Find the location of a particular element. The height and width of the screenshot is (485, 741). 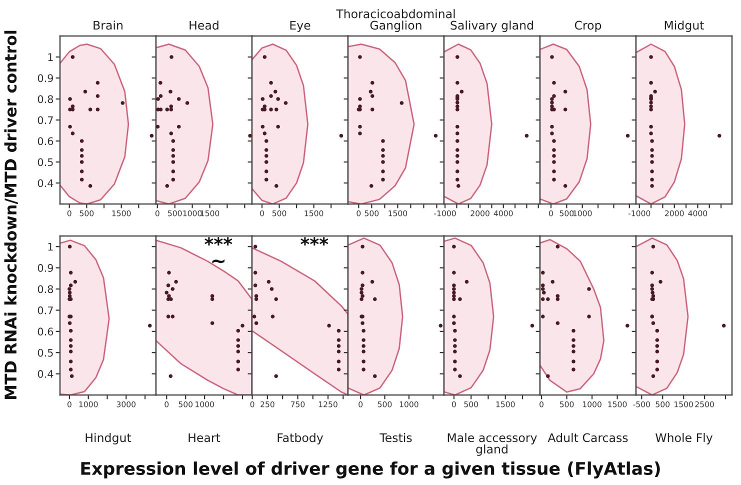

text: Hindgut is located at coordinates (109, 438).